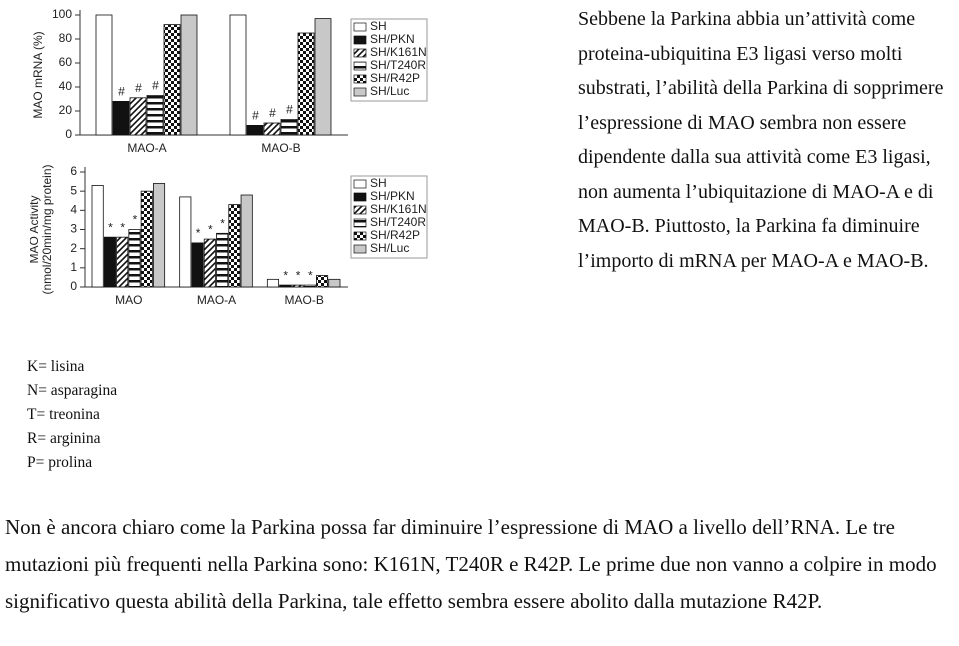 The height and width of the screenshot is (646, 959). I want to click on y-tick-label: 6, so click(73, 171).